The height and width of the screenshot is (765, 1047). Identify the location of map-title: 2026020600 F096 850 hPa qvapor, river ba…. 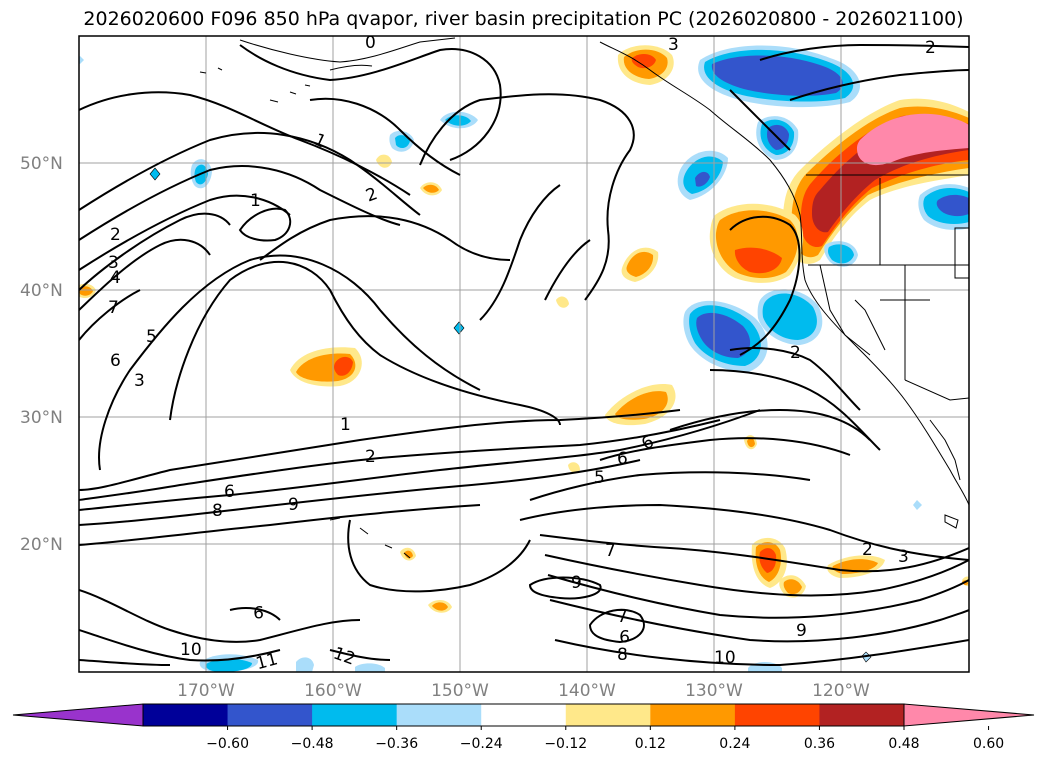
(523, 19).